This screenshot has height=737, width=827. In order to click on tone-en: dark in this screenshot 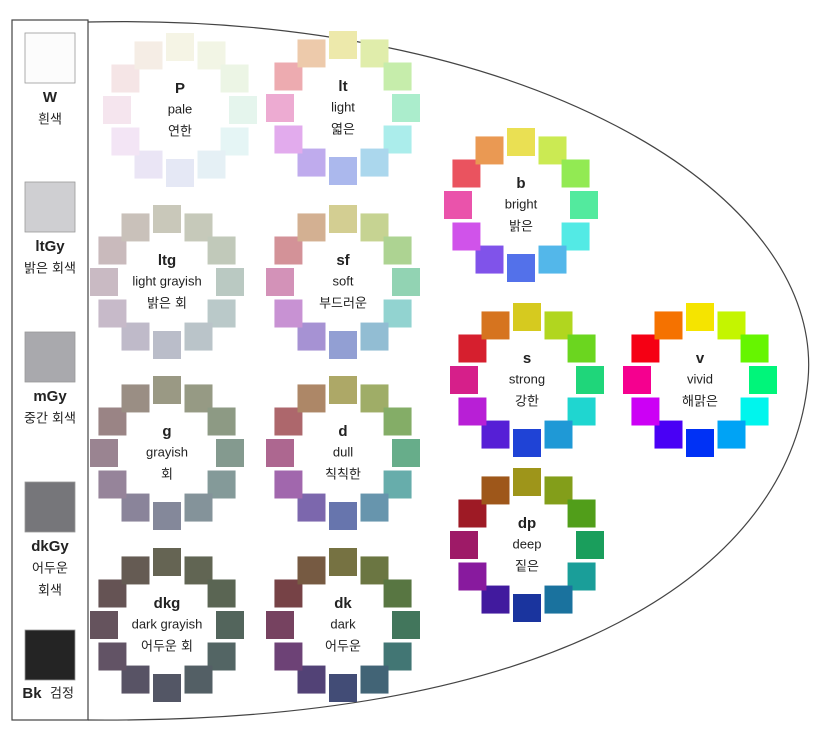, I will do `click(343, 623)`.